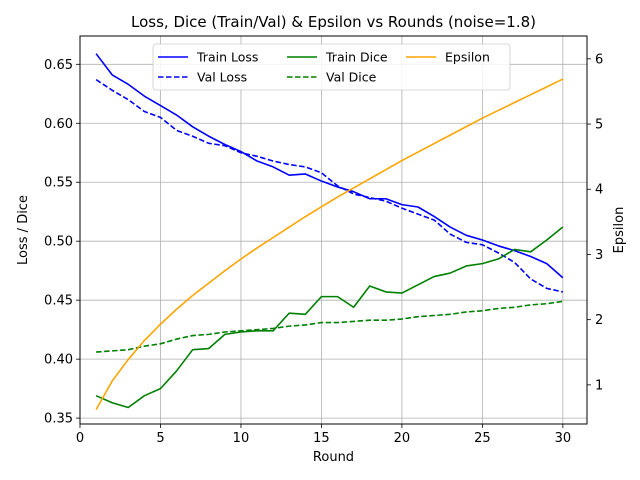  I want to click on y2-tick-label: 5, so click(599, 125).